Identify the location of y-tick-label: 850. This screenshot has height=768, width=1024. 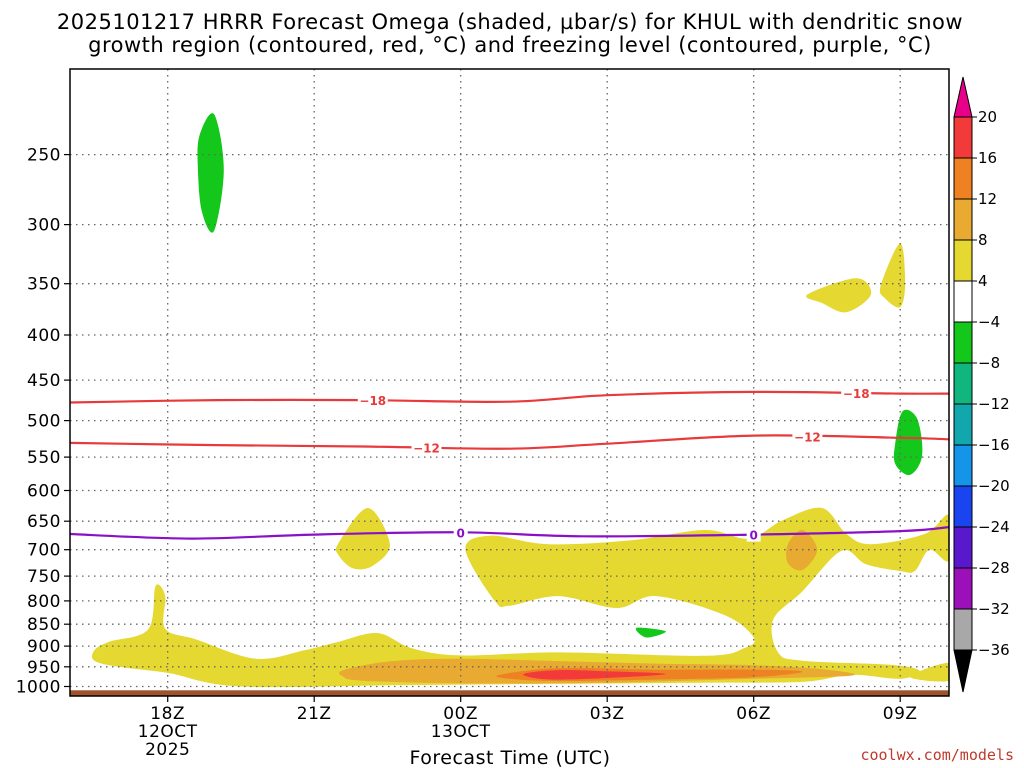
(44, 625).